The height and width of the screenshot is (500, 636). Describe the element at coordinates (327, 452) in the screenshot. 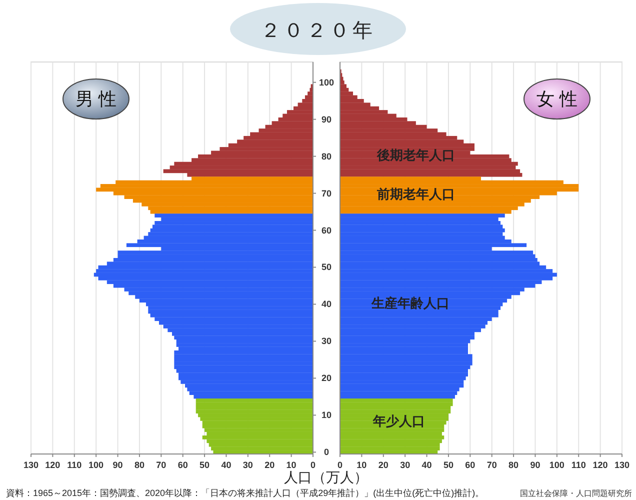

I see `y-tick-label: 0` at that location.